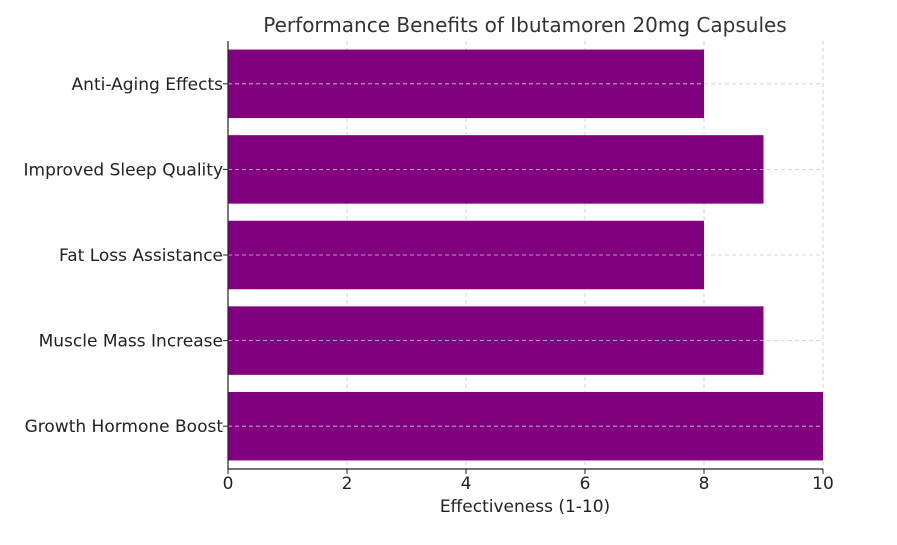  What do you see at coordinates (466, 484) in the screenshot?
I see `x-tick-label: 4` at bounding box center [466, 484].